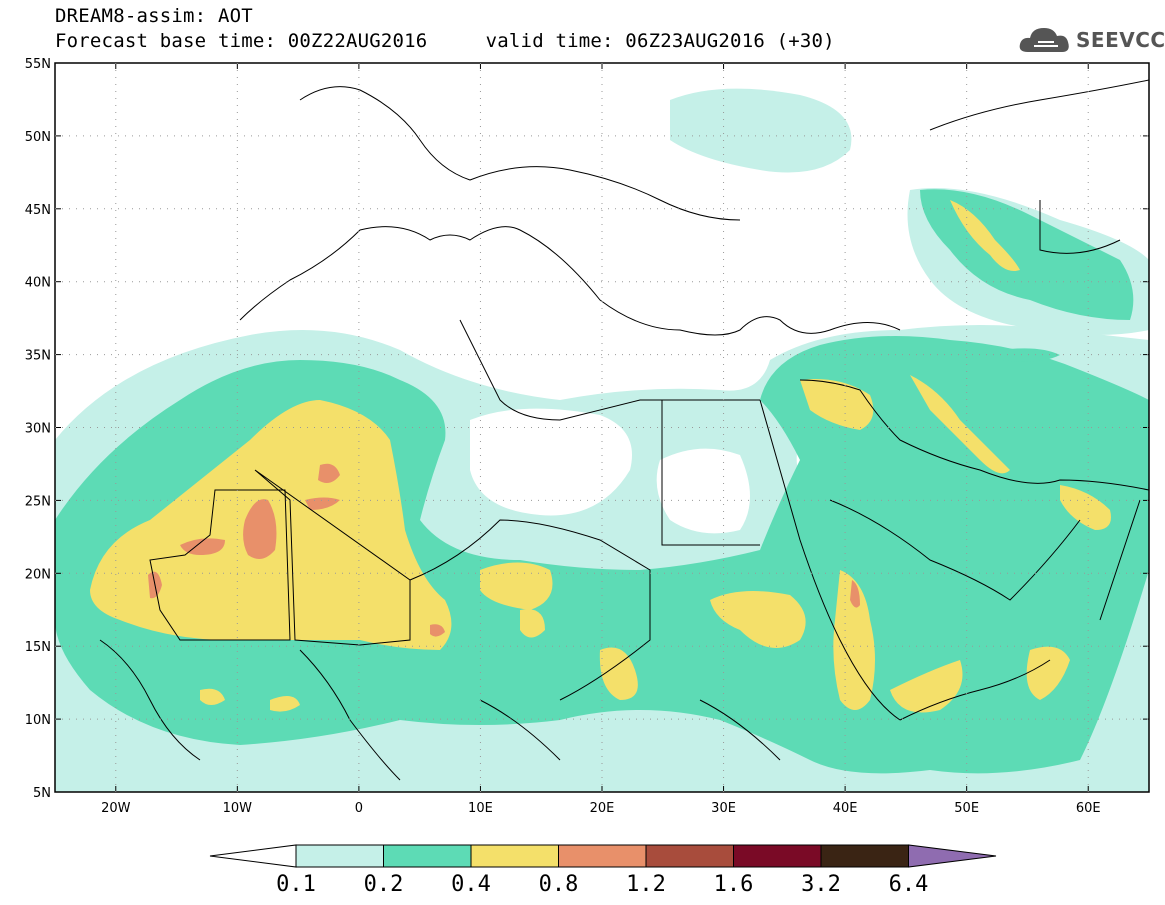  What do you see at coordinates (38, 210) in the screenshot?
I see `lat-tick-label: 45N` at bounding box center [38, 210].